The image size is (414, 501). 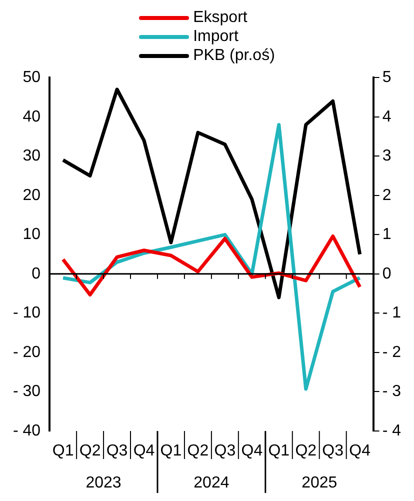 I want to click on legend-label: Import, so click(x=215, y=36).